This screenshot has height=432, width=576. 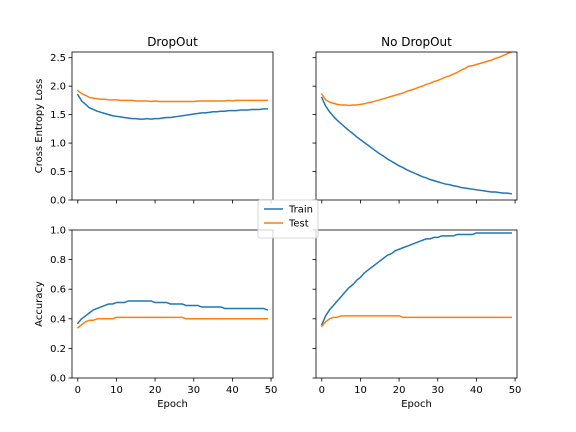 I want to click on y-tick-label: 2.5, so click(x=58, y=58).